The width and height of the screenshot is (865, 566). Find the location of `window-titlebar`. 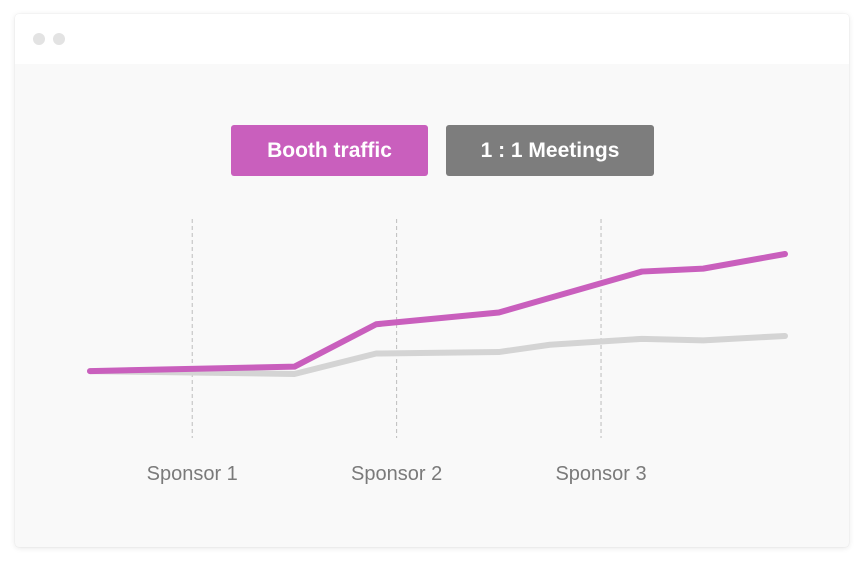

window-titlebar is located at coordinates (432, 39).